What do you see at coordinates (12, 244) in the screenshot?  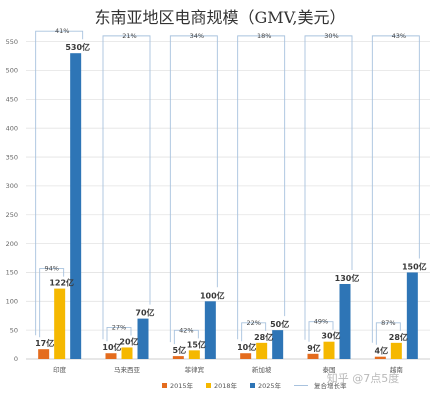 I see `y-tick-label: 200` at bounding box center [12, 244].